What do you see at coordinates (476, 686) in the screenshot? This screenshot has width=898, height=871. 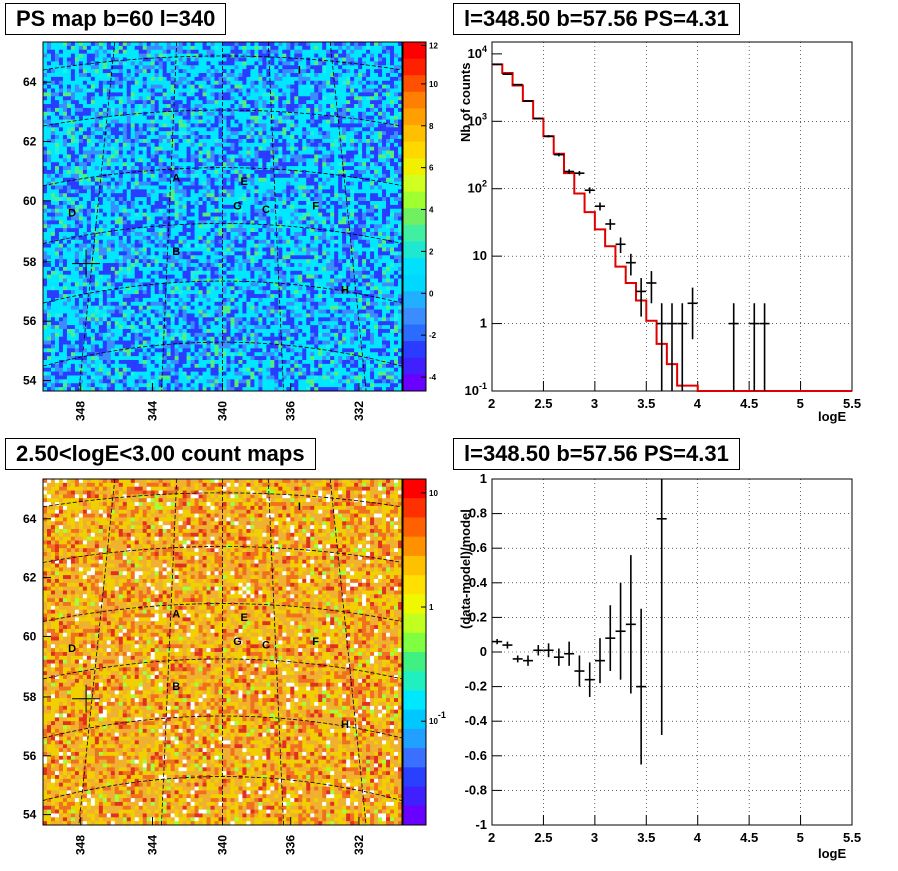 I see `y-tick-label: -0.2` at bounding box center [476, 686].